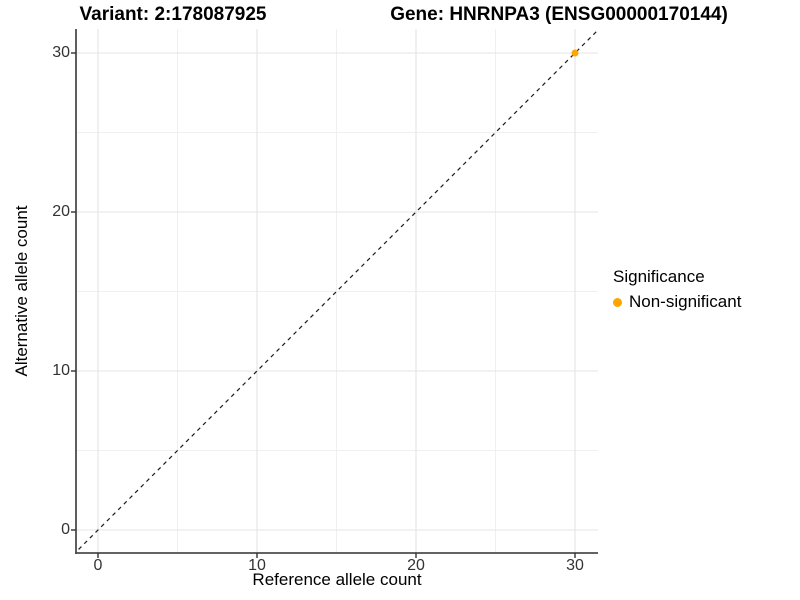 The width and height of the screenshot is (800, 600). What do you see at coordinates (575, 53) in the screenshot?
I see `data-point` at bounding box center [575, 53].